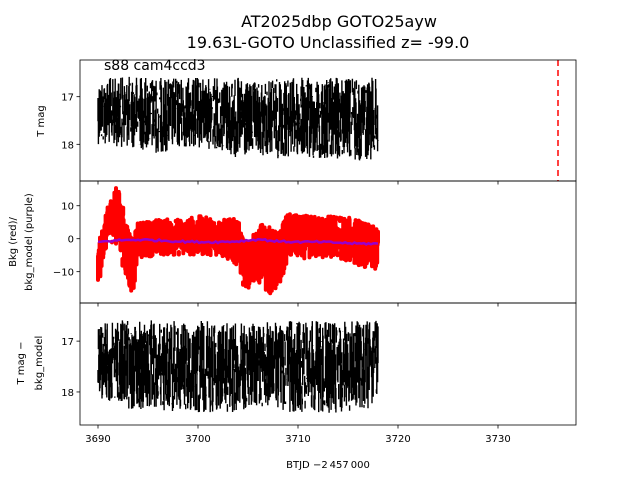  What do you see at coordinates (397, 439) in the screenshot?
I see `x-tick-label: 3720` at bounding box center [397, 439].